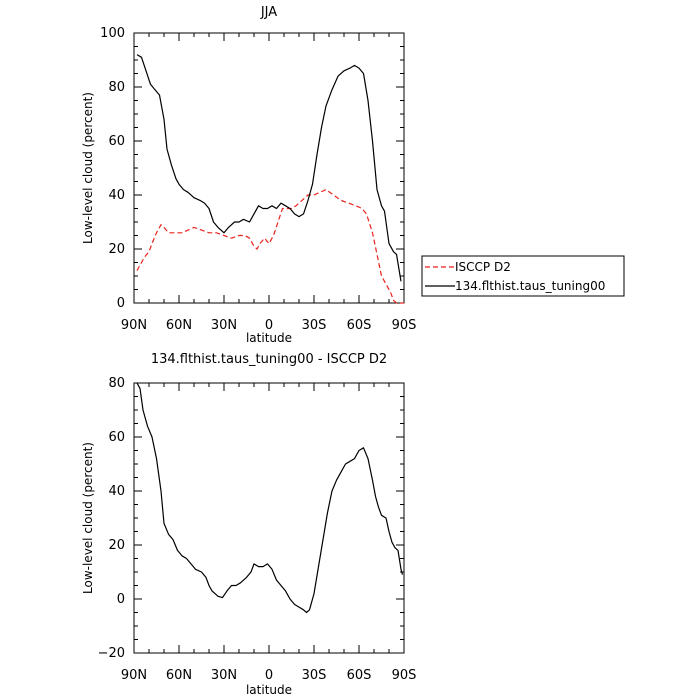 The height and width of the screenshot is (700, 700). What do you see at coordinates (269, 168) in the screenshot?
I see `top-series-line-134-flthist-taus-tuning00` at bounding box center [269, 168].